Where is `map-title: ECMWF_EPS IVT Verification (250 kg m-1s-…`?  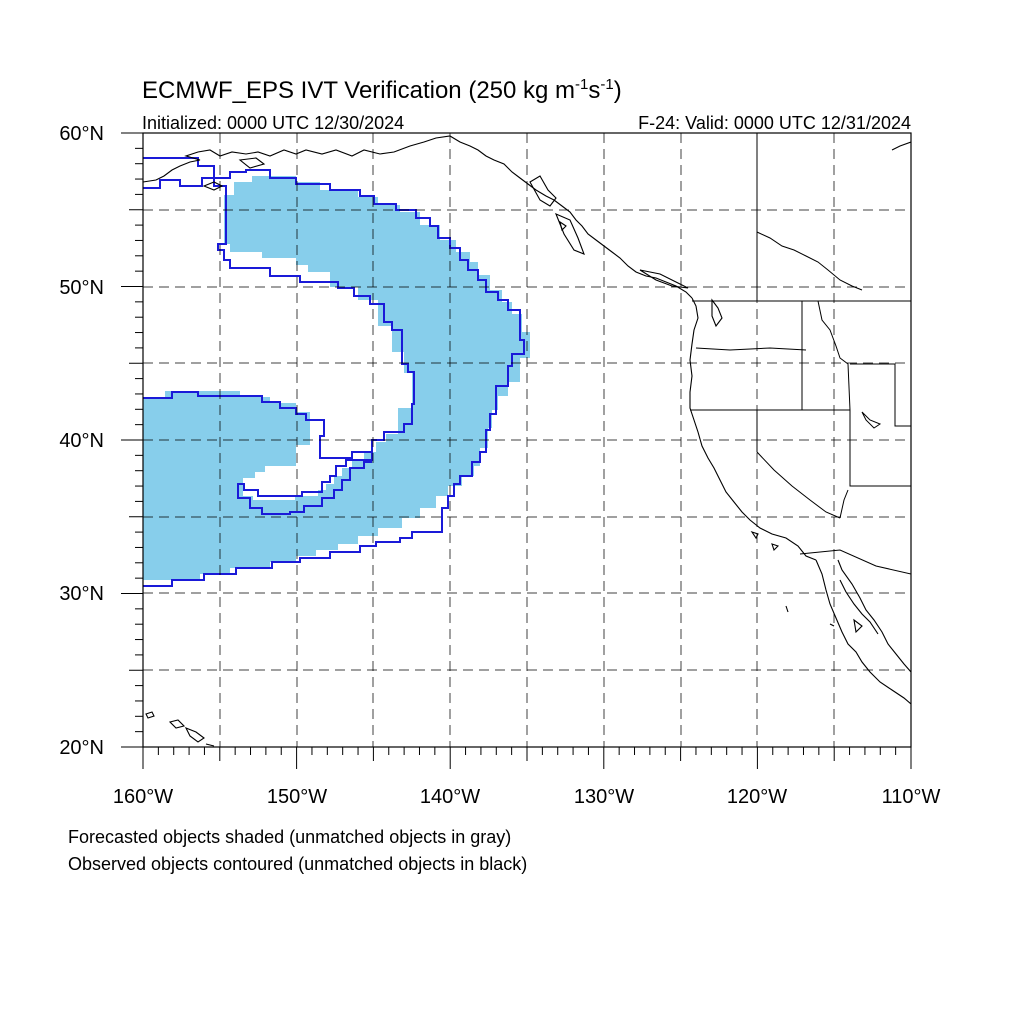
map-title: ECMWF_EPS IVT Verification (250 kg m-1s-… is located at coordinates (382, 90).